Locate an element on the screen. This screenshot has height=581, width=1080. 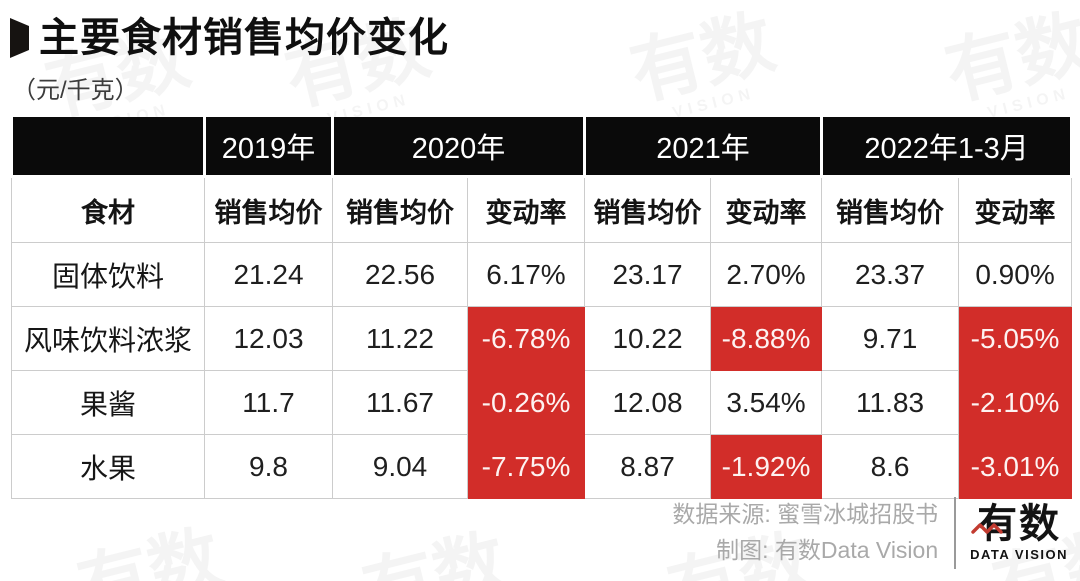
year-header-2021: 2021年 is located at coordinates (703, 147).